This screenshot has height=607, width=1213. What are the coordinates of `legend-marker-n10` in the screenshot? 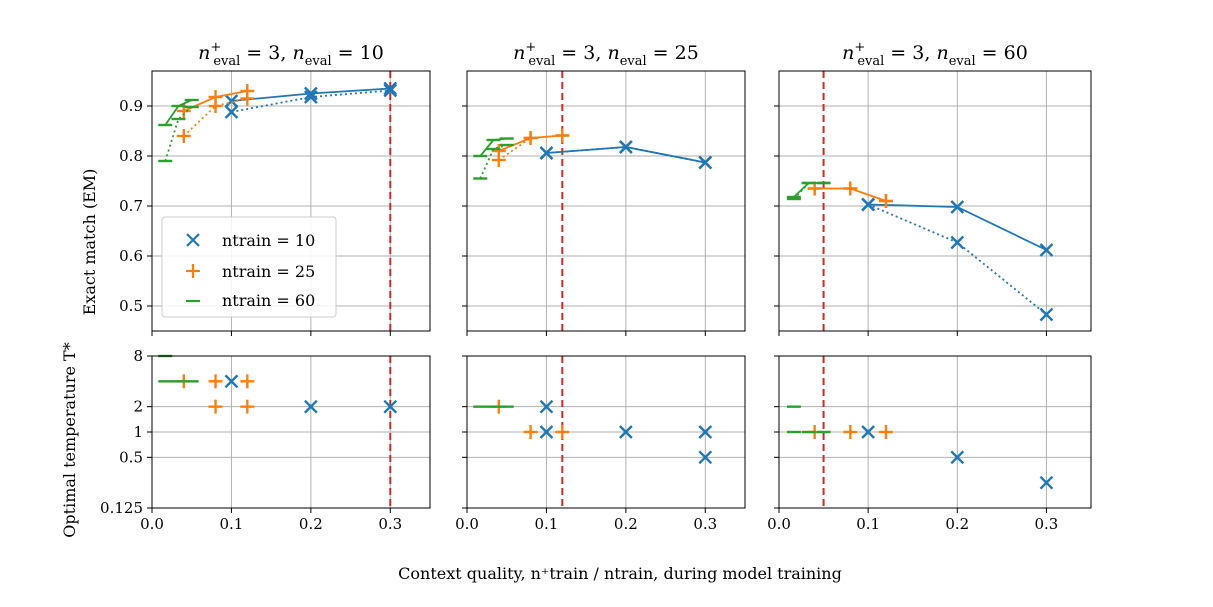 It's located at (193, 240).